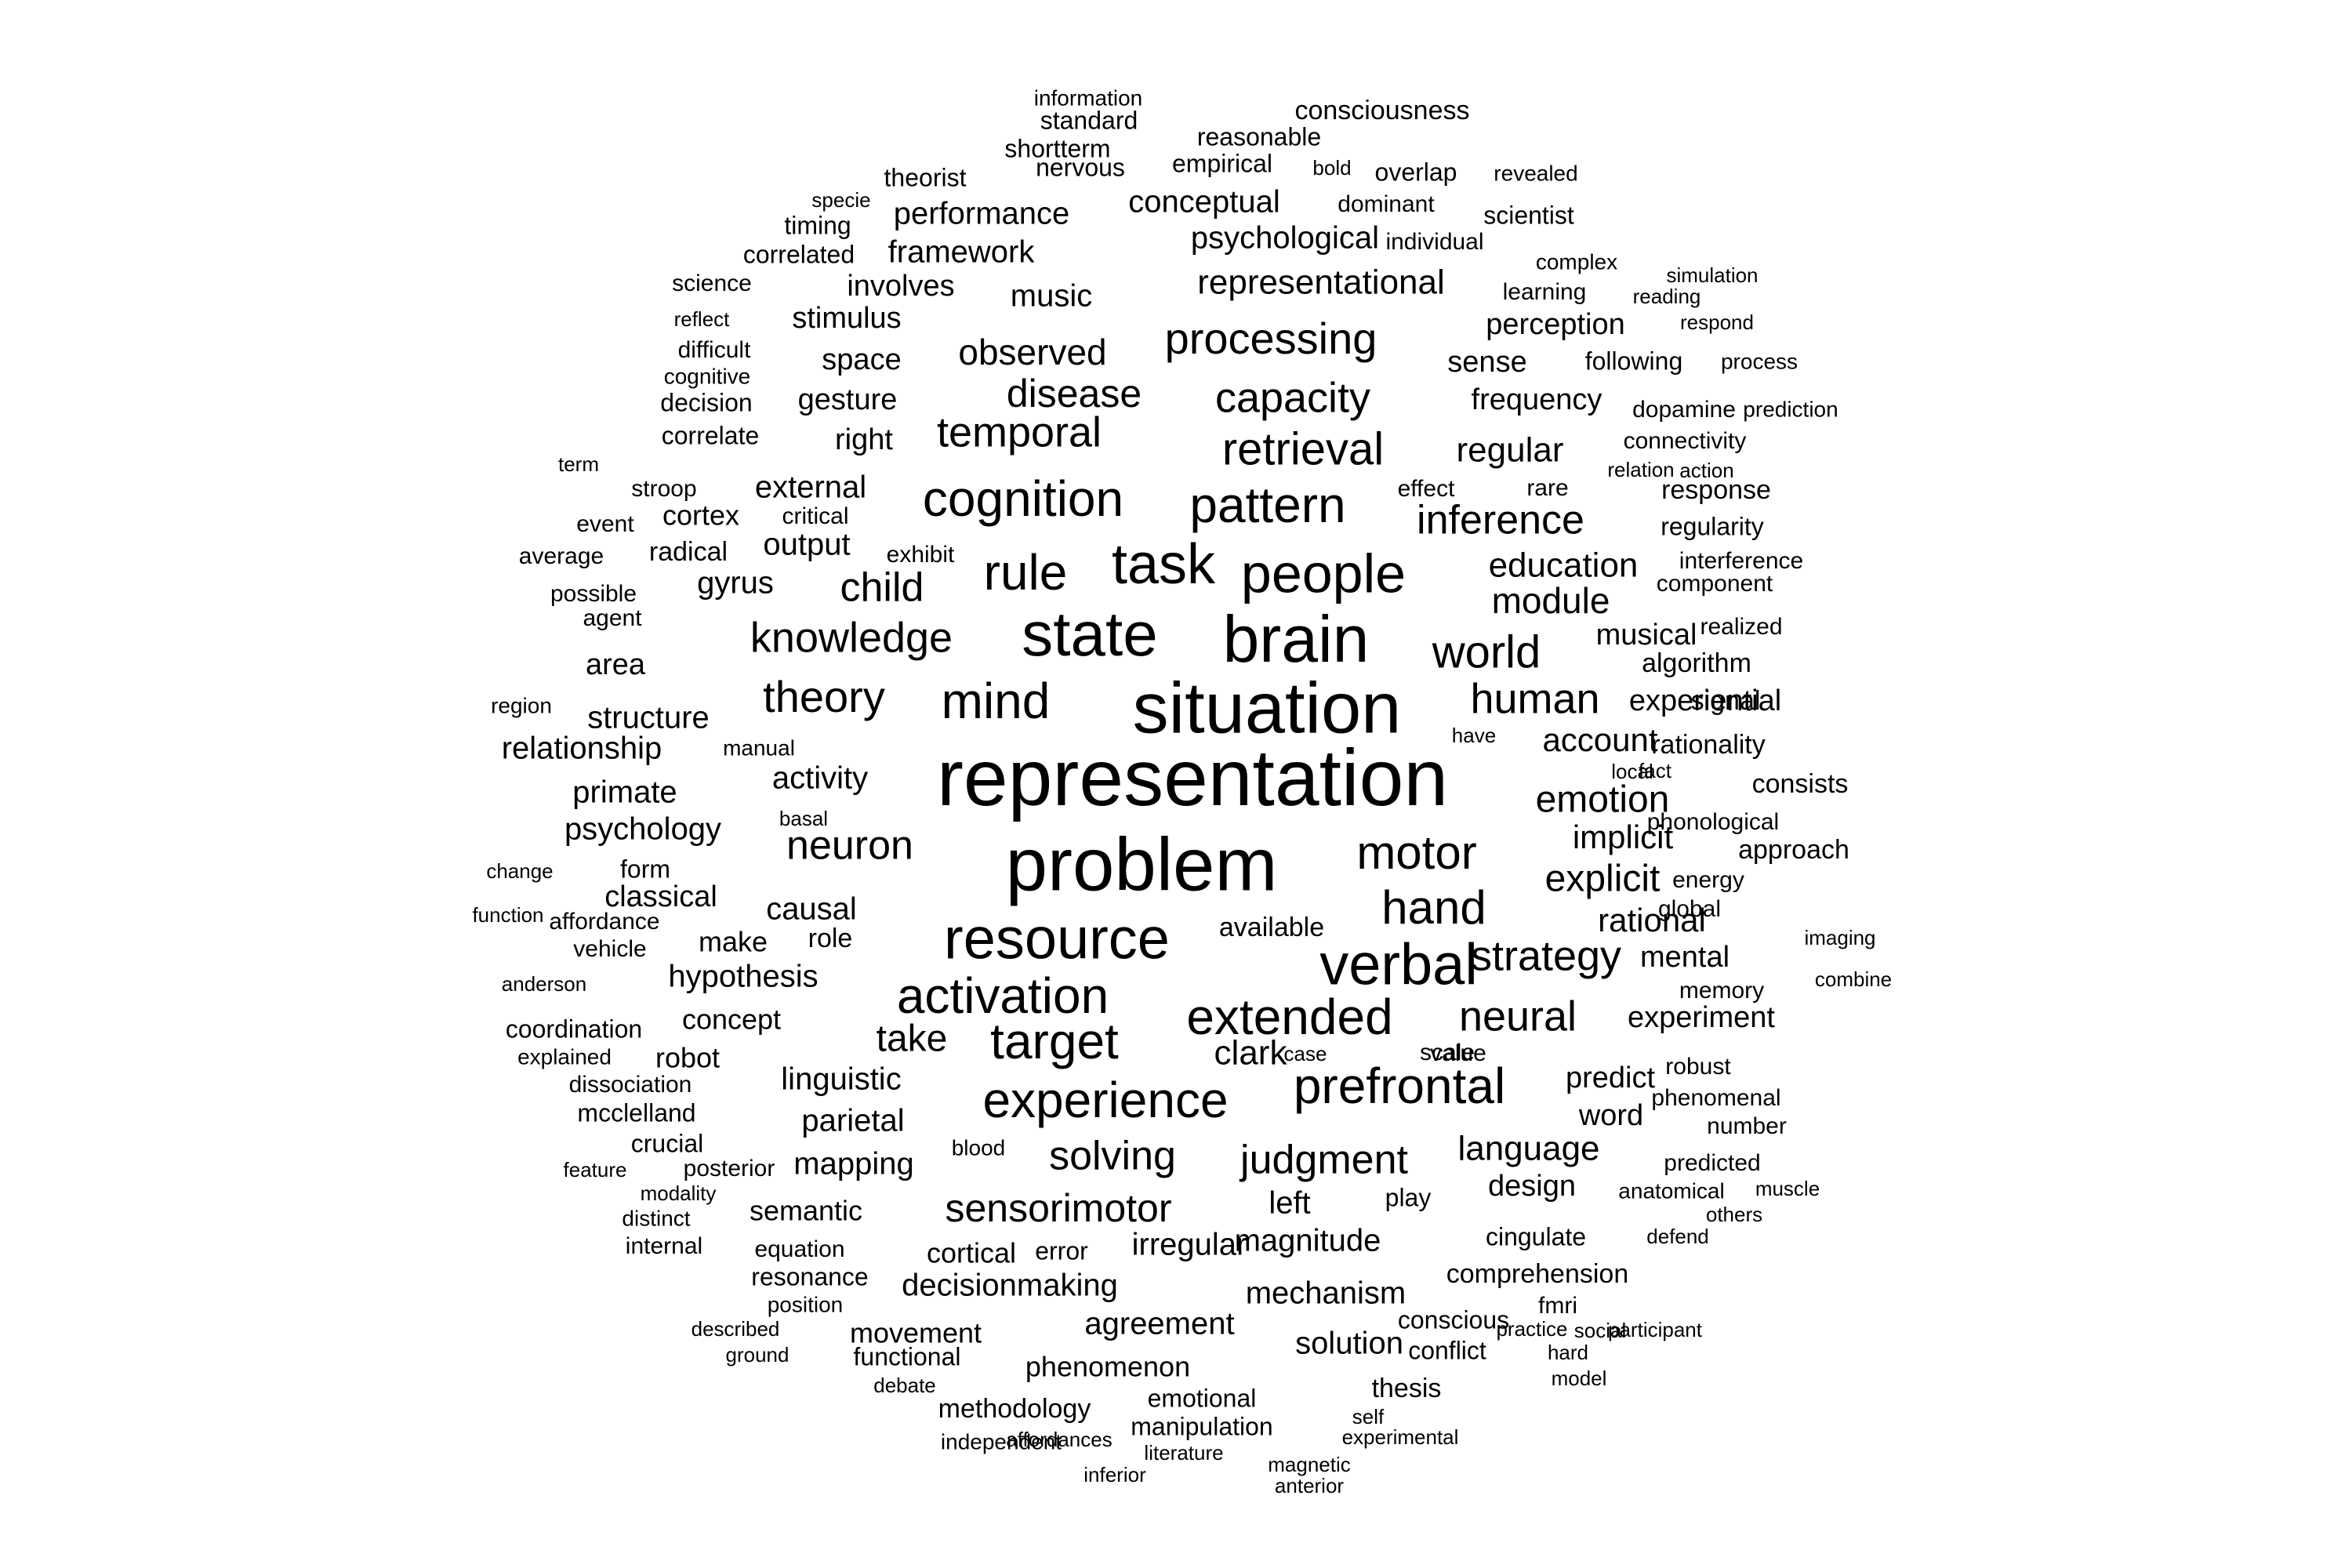 This screenshot has width=2352, height=1568. Describe the element at coordinates (1292, 397) in the screenshot. I see `cloud-word: capacity` at that location.